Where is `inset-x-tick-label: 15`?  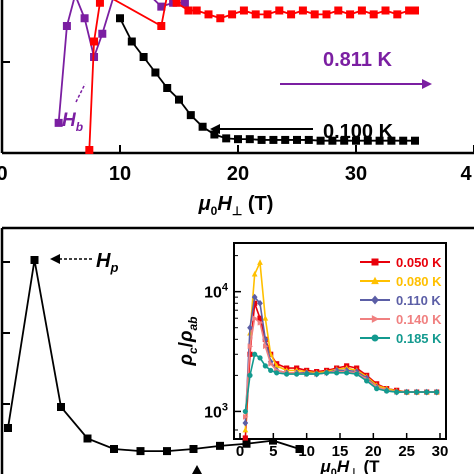 inset-x-tick-label: 15 is located at coordinates (340, 451).